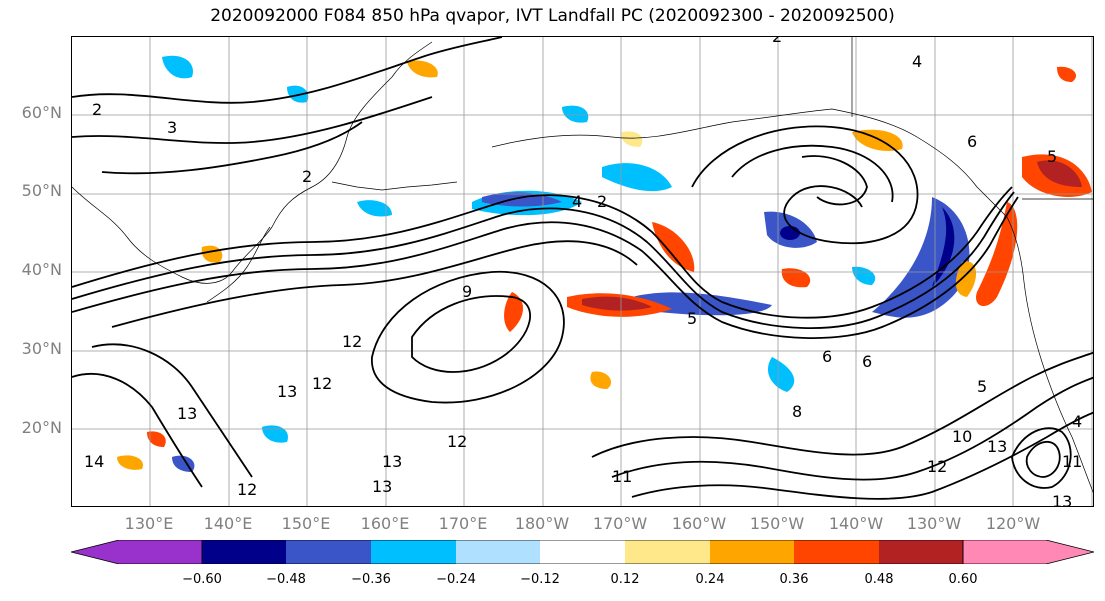 Image resolution: width=1105 pixels, height=601 pixels. Describe the element at coordinates (228, 523) in the screenshot. I see `lon-label-140e: 140°E` at that location.